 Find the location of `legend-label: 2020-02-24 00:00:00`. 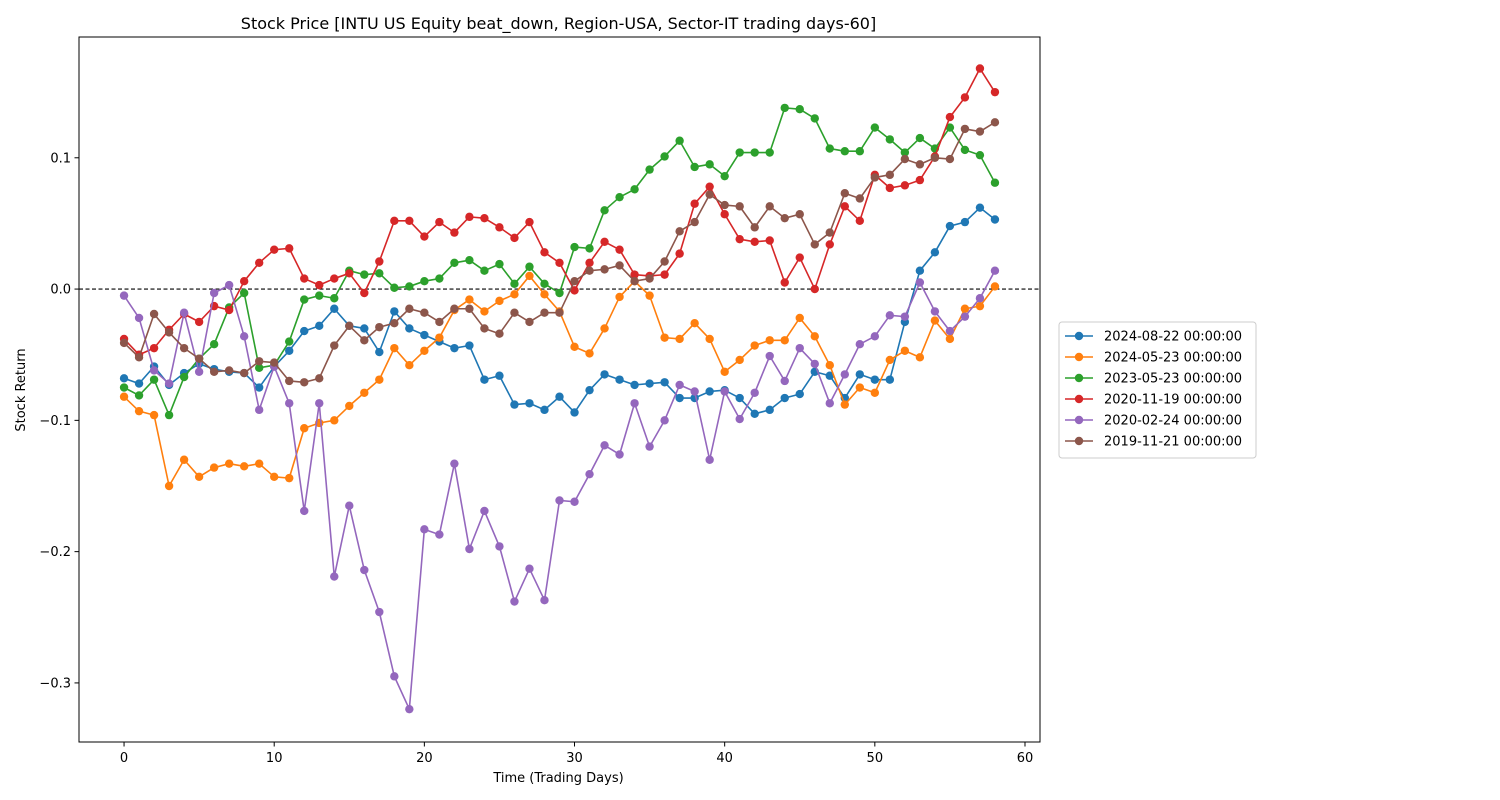

legend-label: 2020-02-24 00:00:00 is located at coordinates (1173, 421).